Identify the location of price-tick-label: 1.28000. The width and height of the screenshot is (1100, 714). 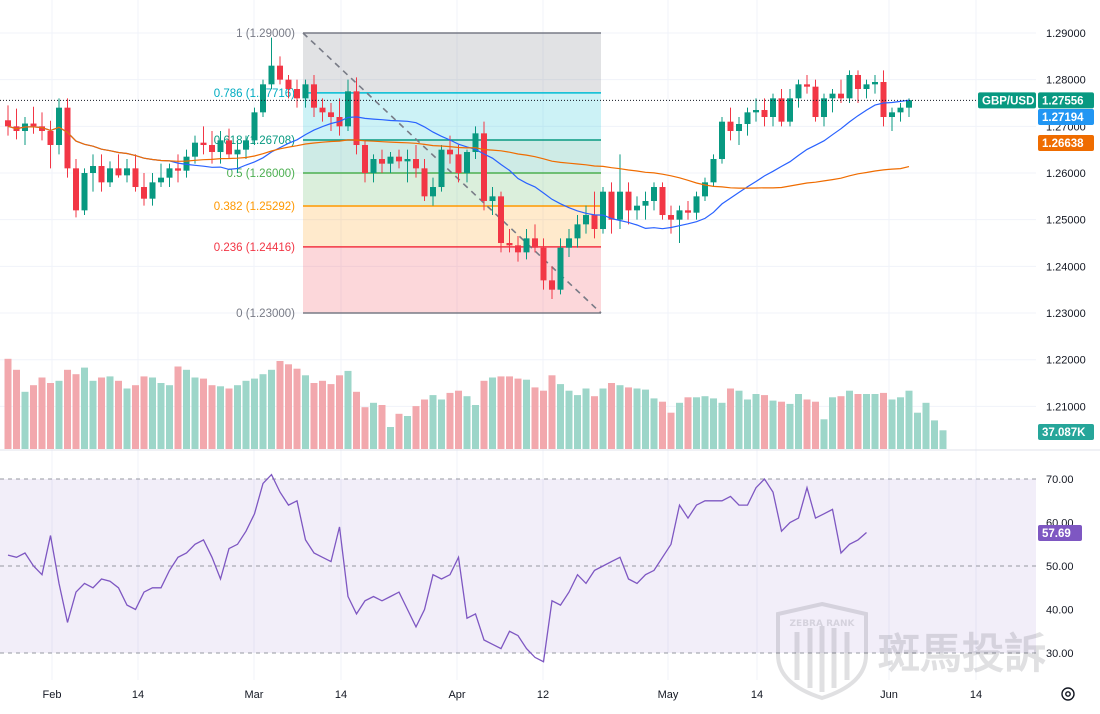
(1066, 81).